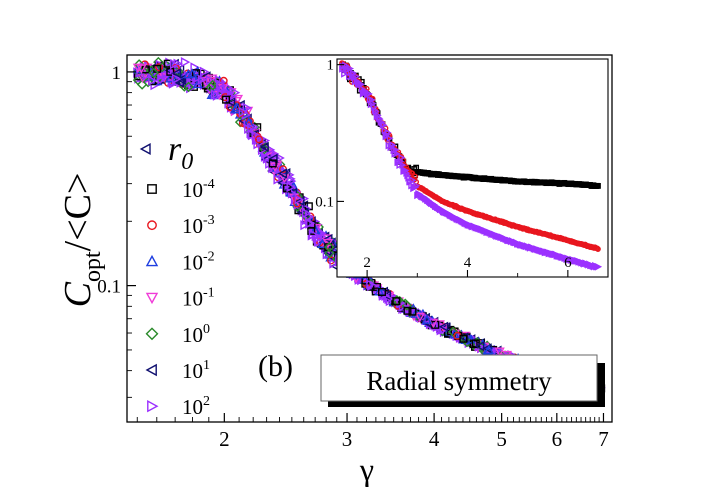  Describe the element at coordinates (198, 261) in the screenshot. I see `legend-entry-label: 10-2` at that location.